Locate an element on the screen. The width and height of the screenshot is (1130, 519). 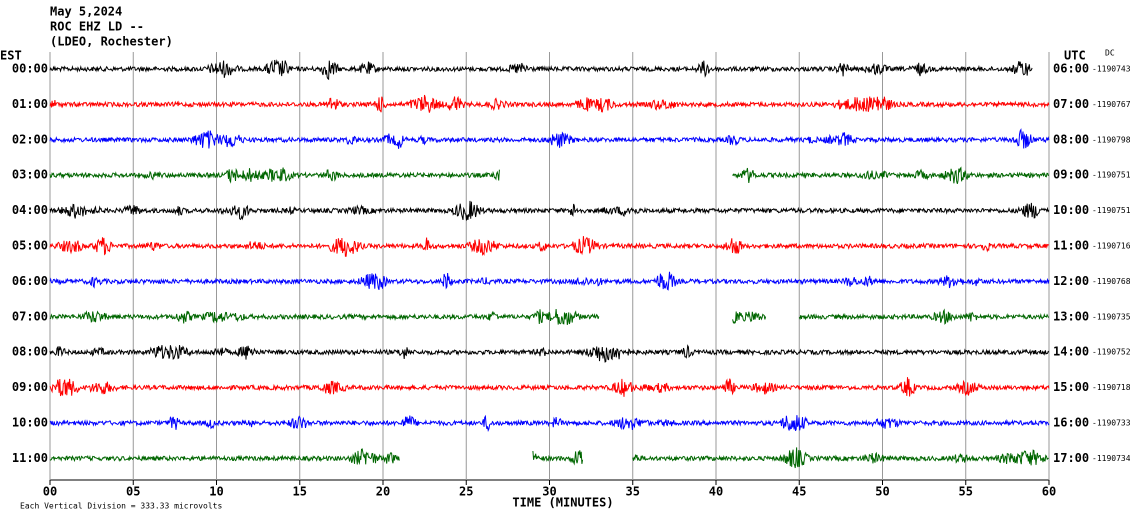
est-title: EST is located at coordinates (11, 56).